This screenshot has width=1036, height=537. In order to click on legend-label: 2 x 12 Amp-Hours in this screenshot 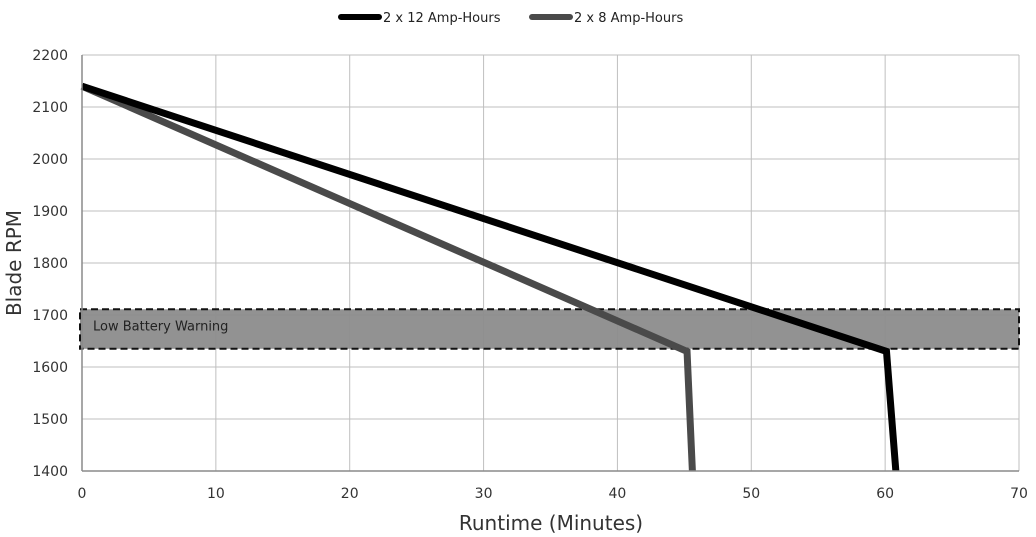, I will do `click(442, 18)`.